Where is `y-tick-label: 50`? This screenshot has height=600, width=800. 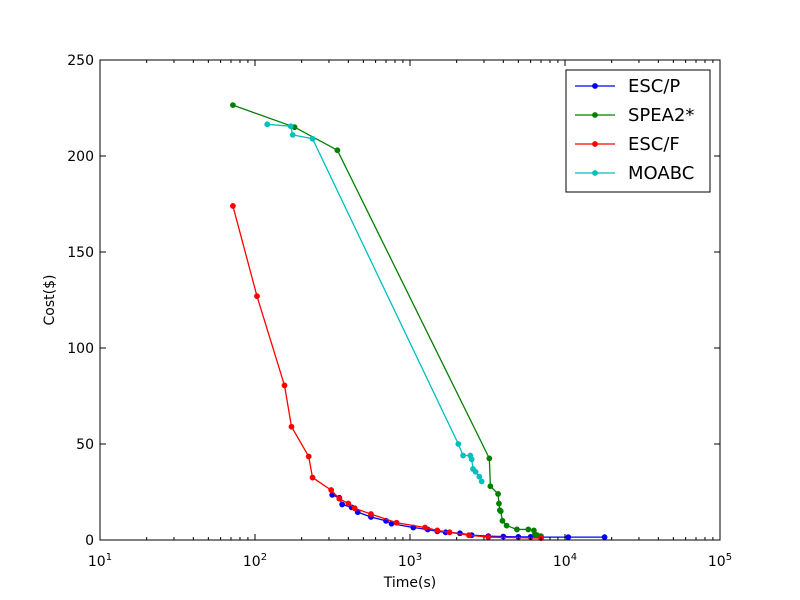
y-tick-label: 50 is located at coordinates (85, 445).